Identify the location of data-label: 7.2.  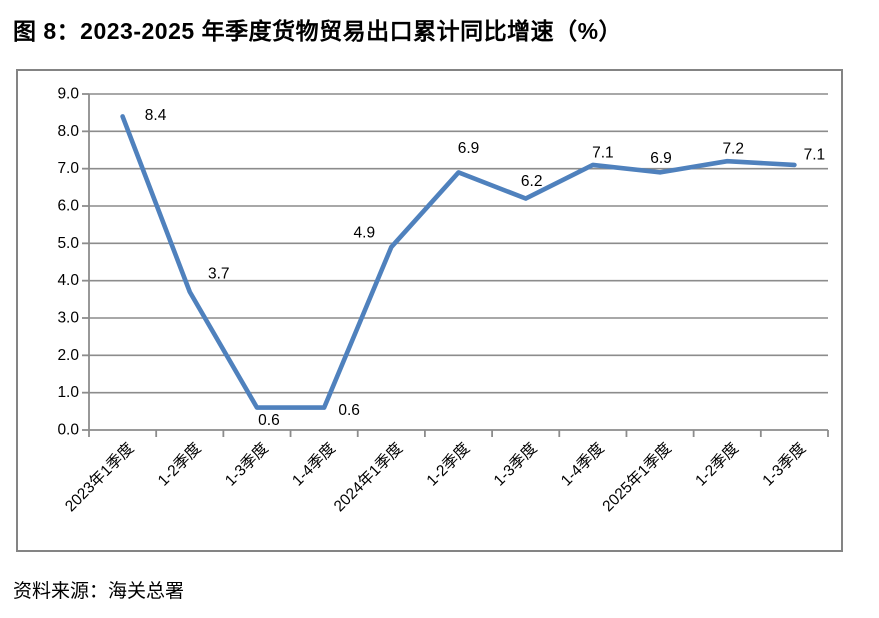
(733, 149).